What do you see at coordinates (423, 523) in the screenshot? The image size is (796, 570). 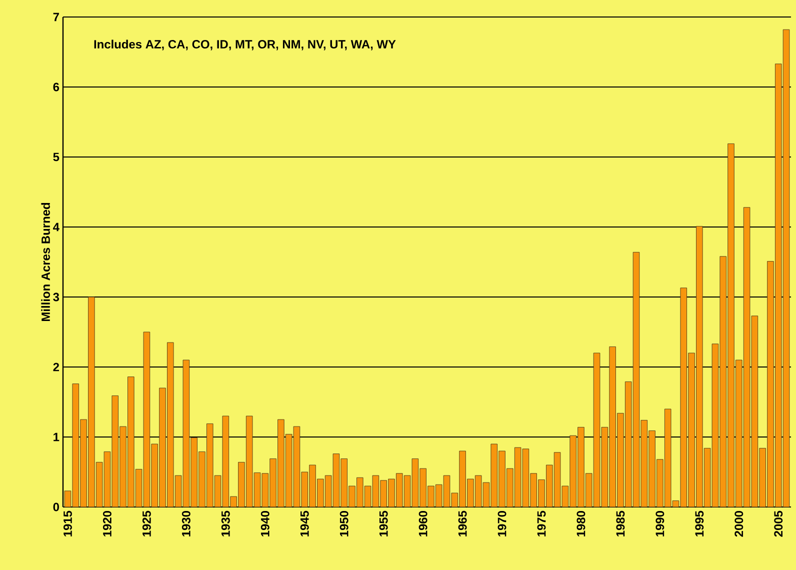 I see `x-tick-label: 1960` at bounding box center [423, 523].